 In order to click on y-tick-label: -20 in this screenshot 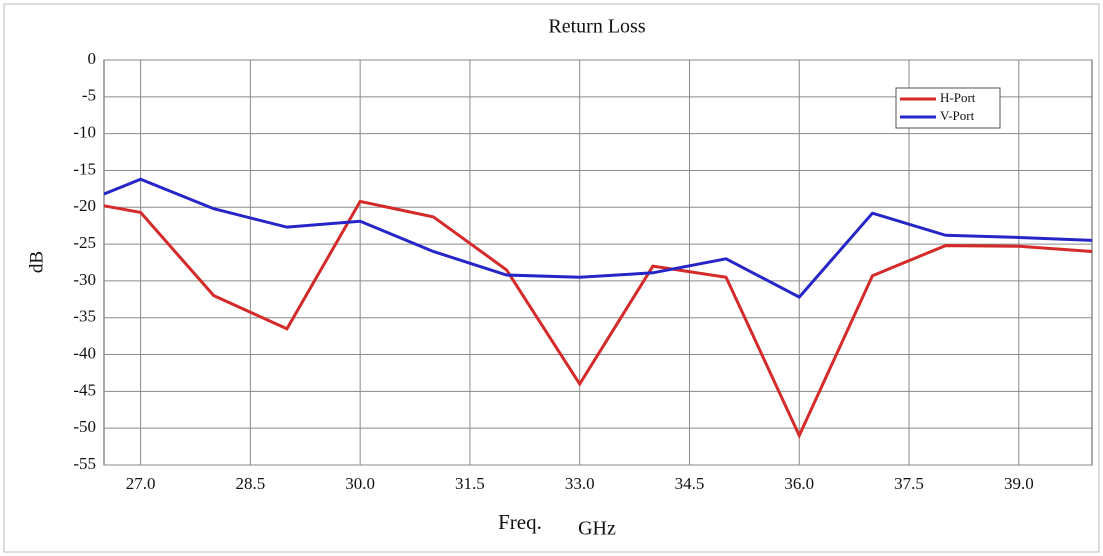, I will do `click(84, 205)`.